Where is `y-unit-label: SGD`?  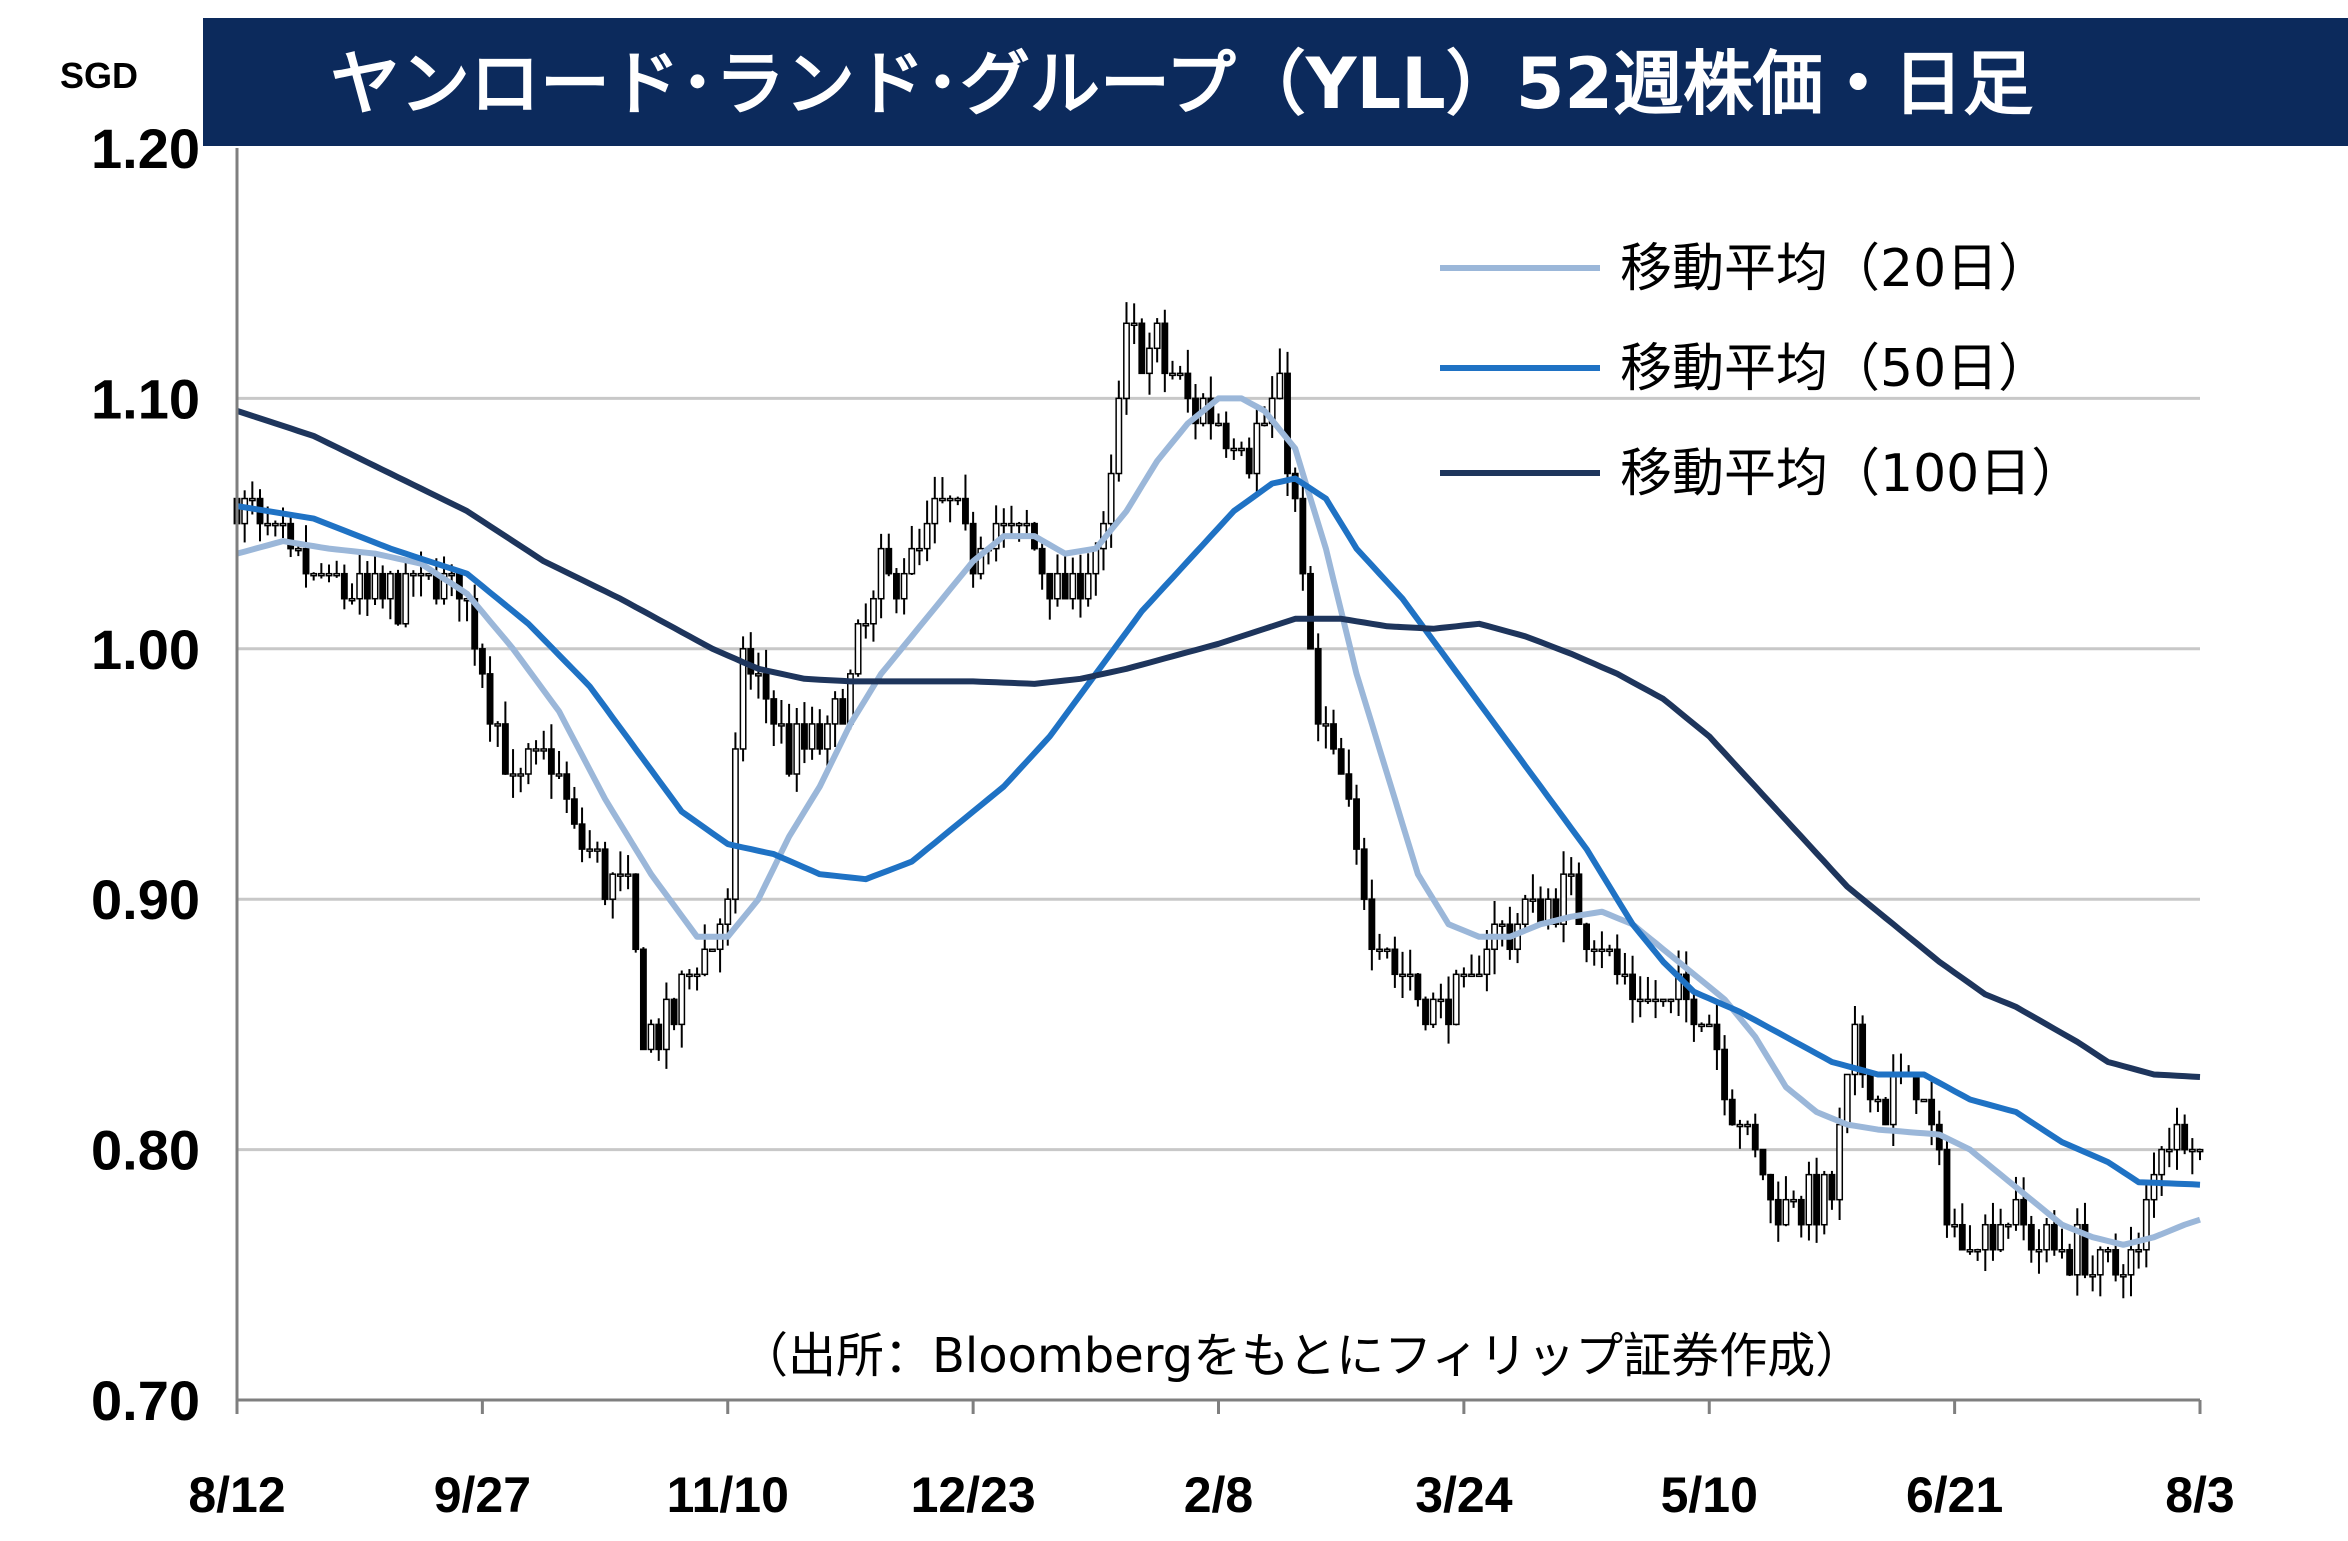
y-unit-label: SGD is located at coordinates (99, 75).